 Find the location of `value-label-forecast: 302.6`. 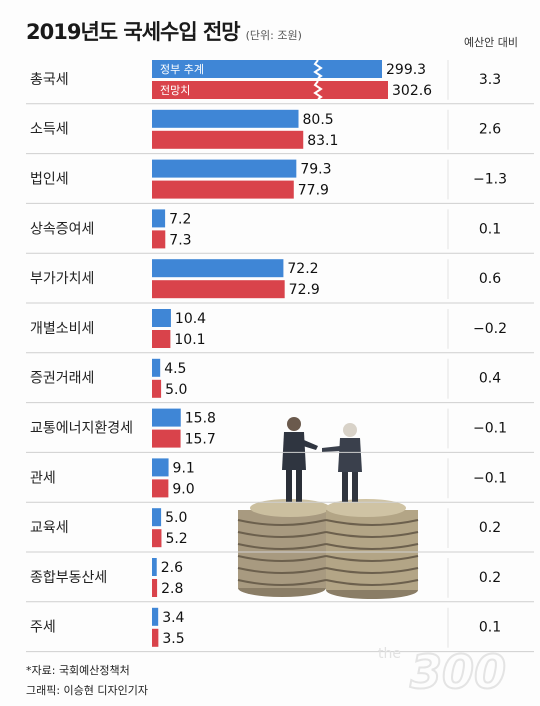

value-label-forecast: 302.6 is located at coordinates (412, 91).